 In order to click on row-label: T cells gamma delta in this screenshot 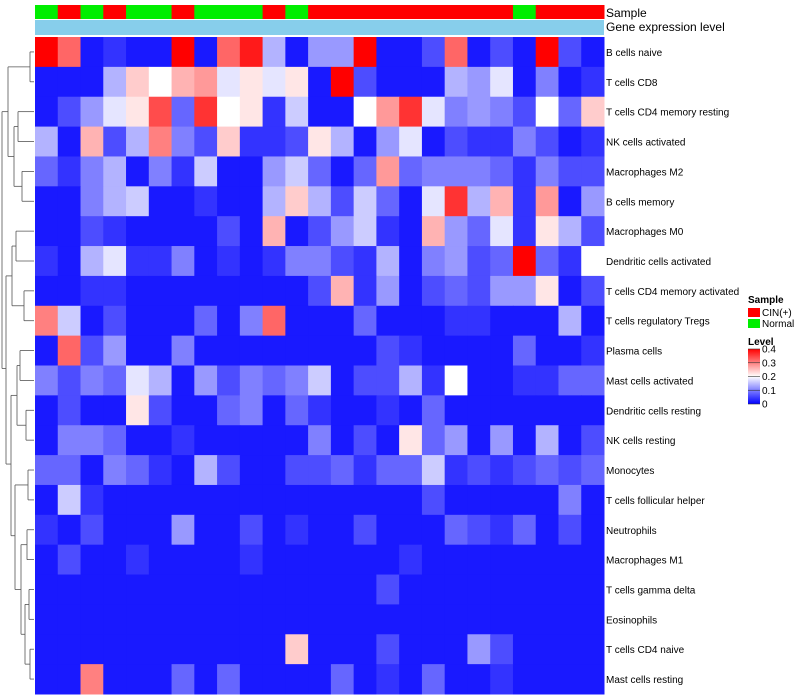, I will do `click(651, 590)`.